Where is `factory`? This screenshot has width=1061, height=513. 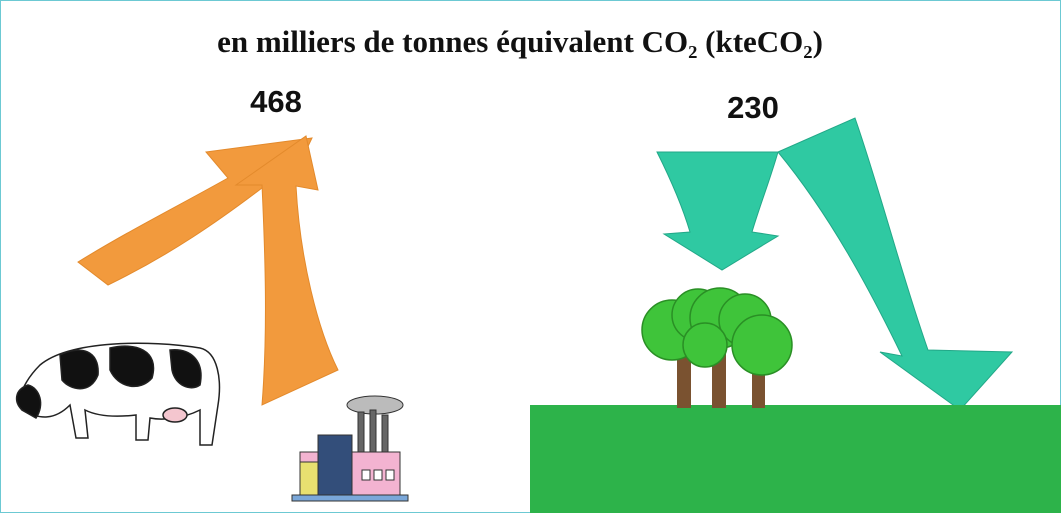
factory is located at coordinates (350, 448).